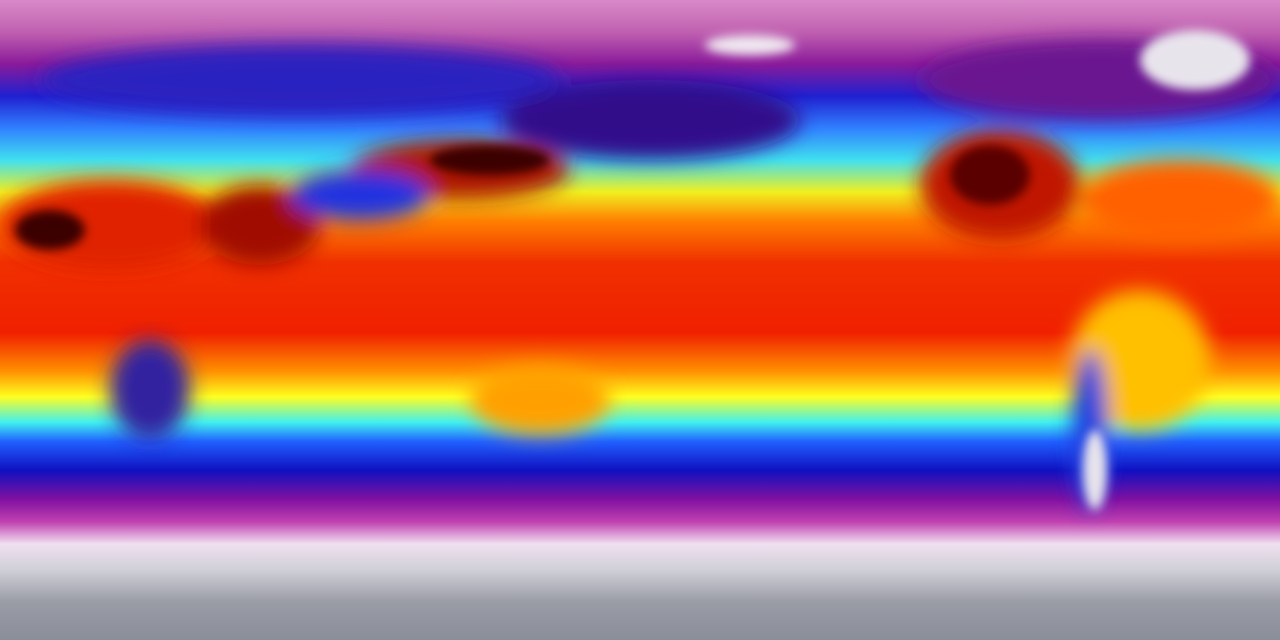 This screenshot has width=1280, height=640. What do you see at coordinates (1095, 470) in the screenshot?
I see `patagonia-ice` at bounding box center [1095, 470].